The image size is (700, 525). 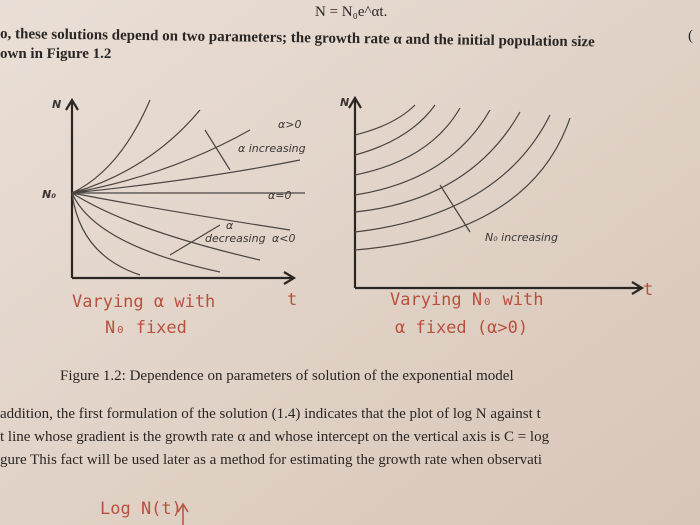 I want to click on annotation: N₀ increasing, so click(x=521, y=237).